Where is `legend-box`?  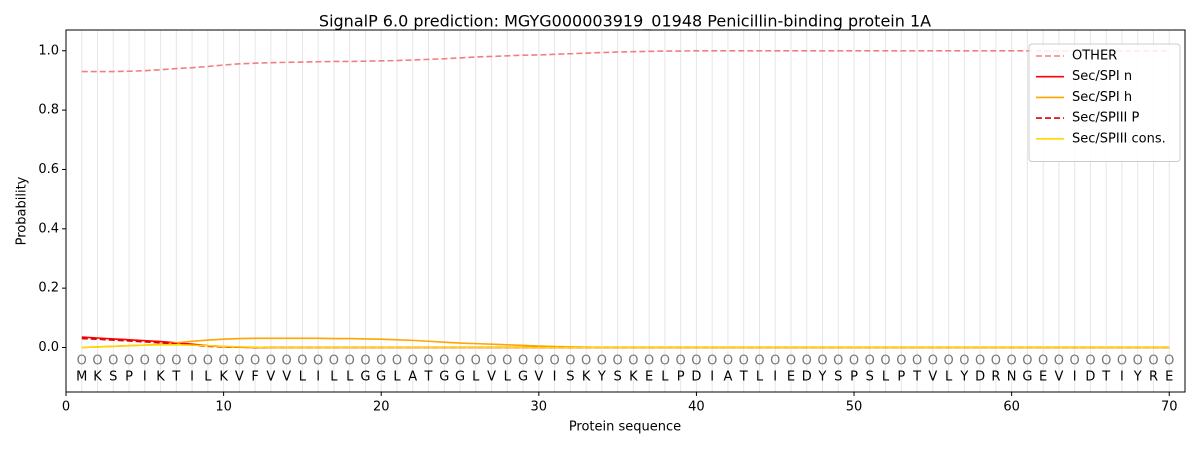 legend-box is located at coordinates (1104, 102).